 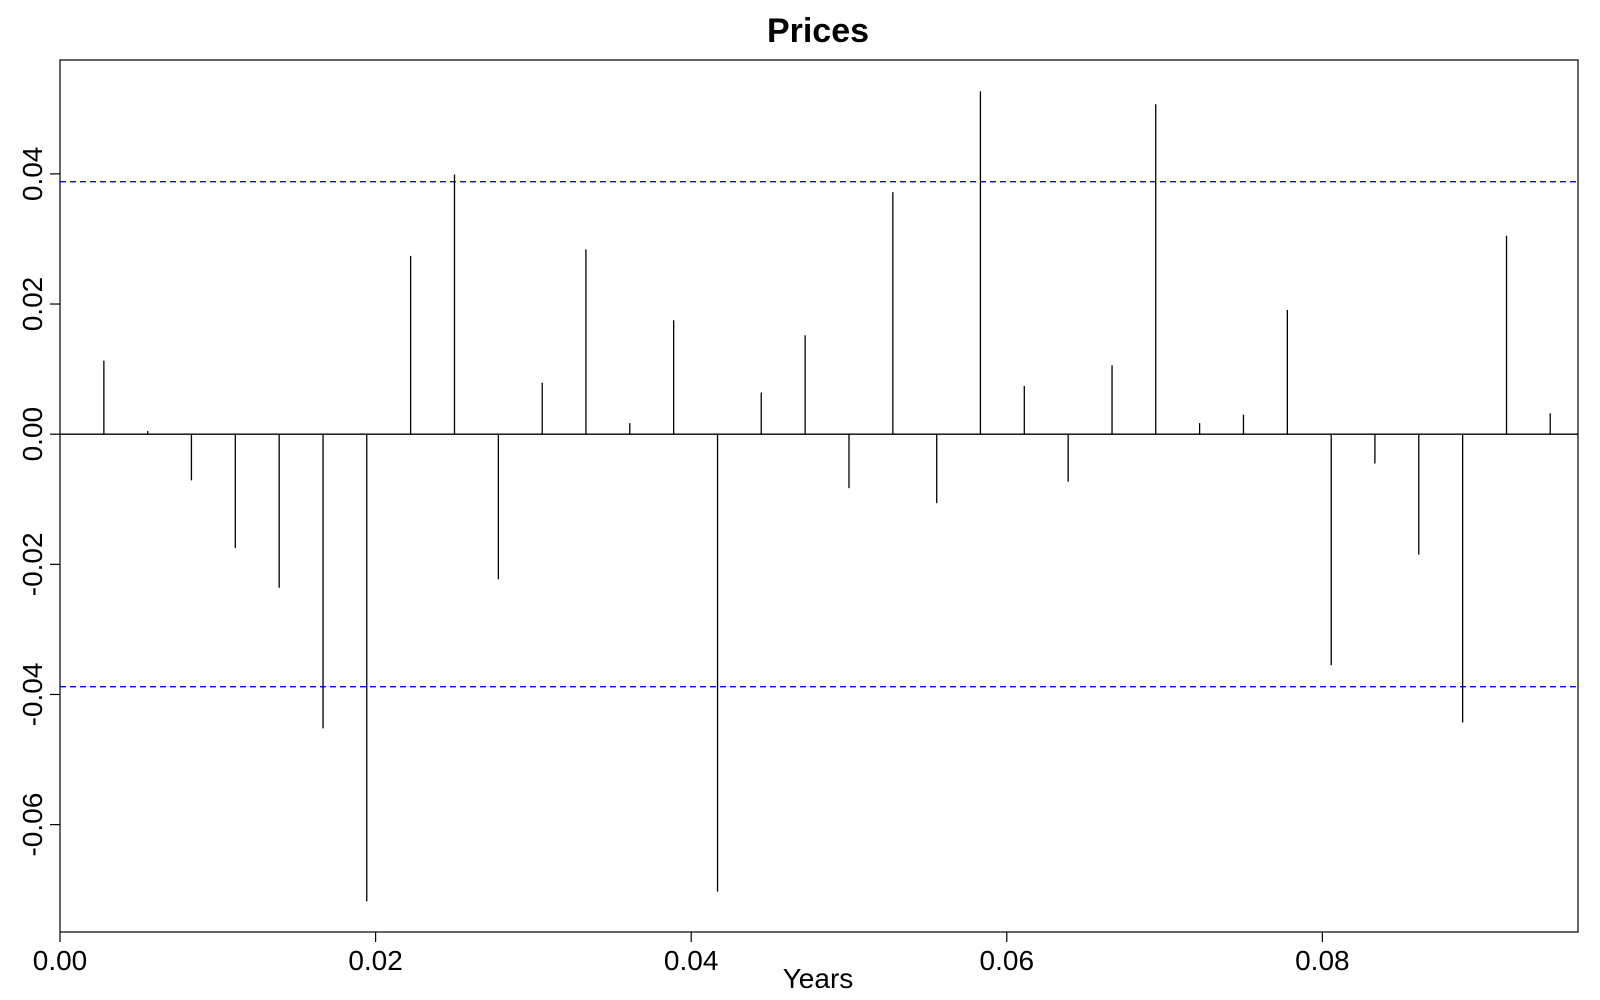 What do you see at coordinates (32, 304) in the screenshot?
I see `y-tick-label-4: 0.02` at bounding box center [32, 304].